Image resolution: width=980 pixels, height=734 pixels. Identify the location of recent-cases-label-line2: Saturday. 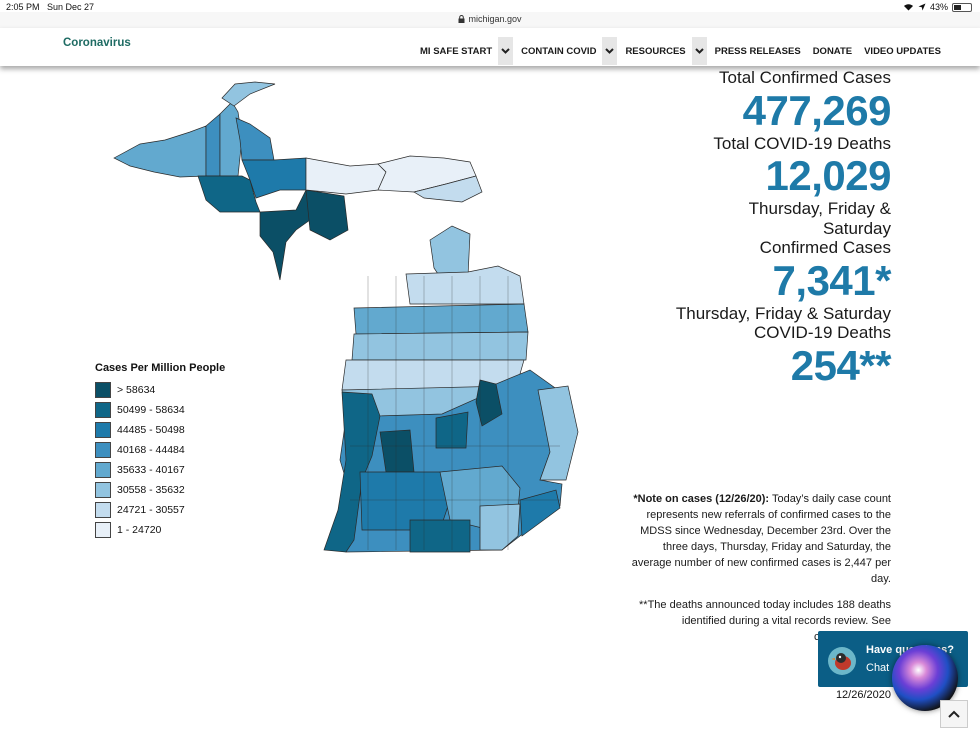
(856, 228).